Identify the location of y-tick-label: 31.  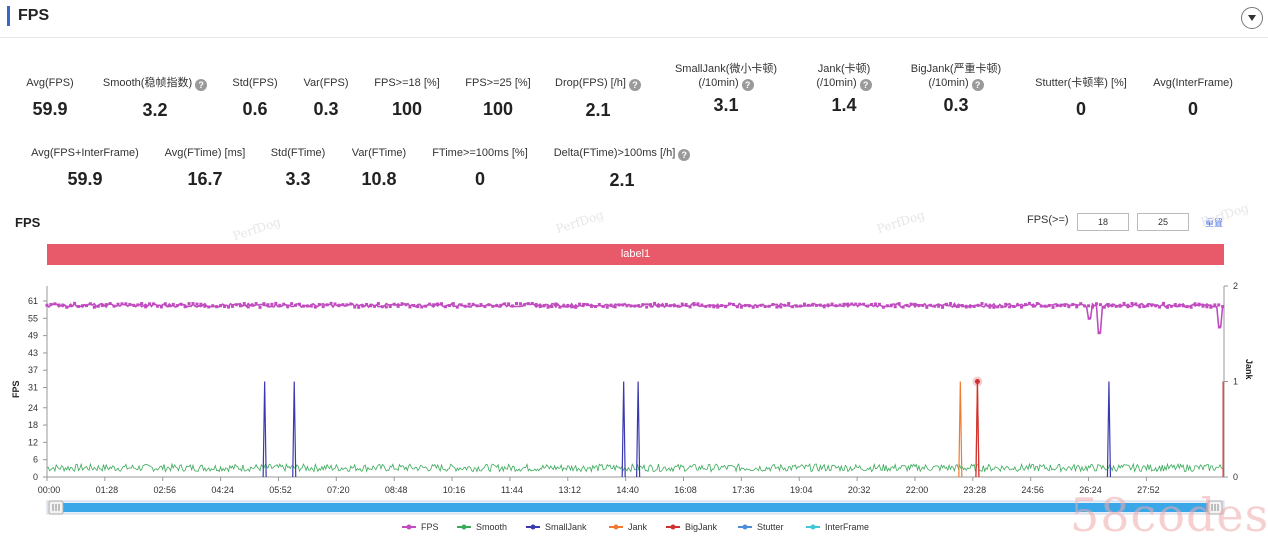
(33, 388).